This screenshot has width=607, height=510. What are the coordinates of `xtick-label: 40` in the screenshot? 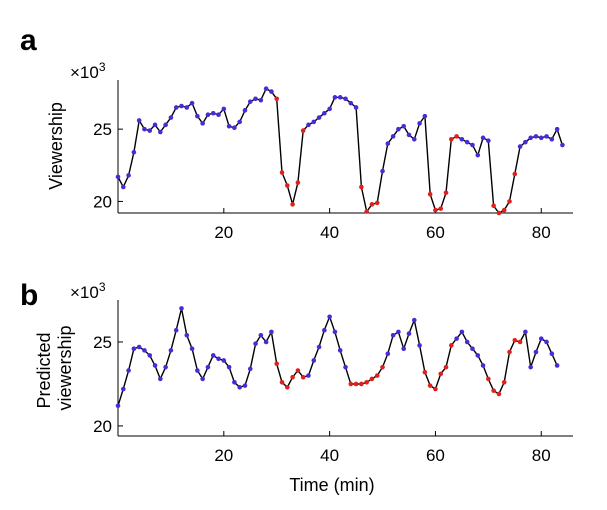 It's located at (329, 455).